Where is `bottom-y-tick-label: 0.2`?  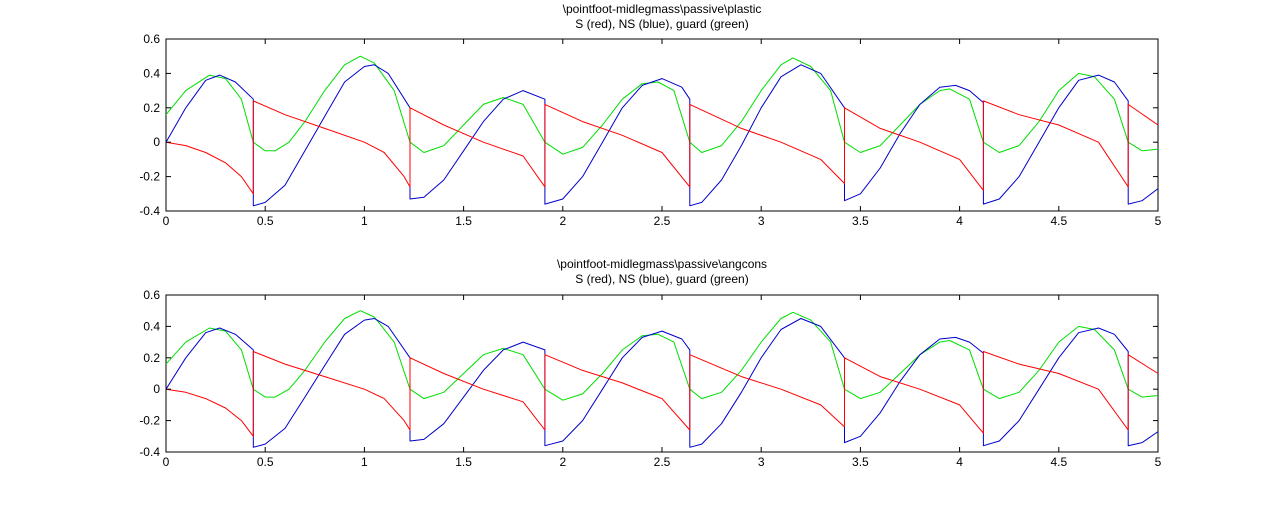
bottom-y-tick-label: 0.2 is located at coordinates (151, 358).